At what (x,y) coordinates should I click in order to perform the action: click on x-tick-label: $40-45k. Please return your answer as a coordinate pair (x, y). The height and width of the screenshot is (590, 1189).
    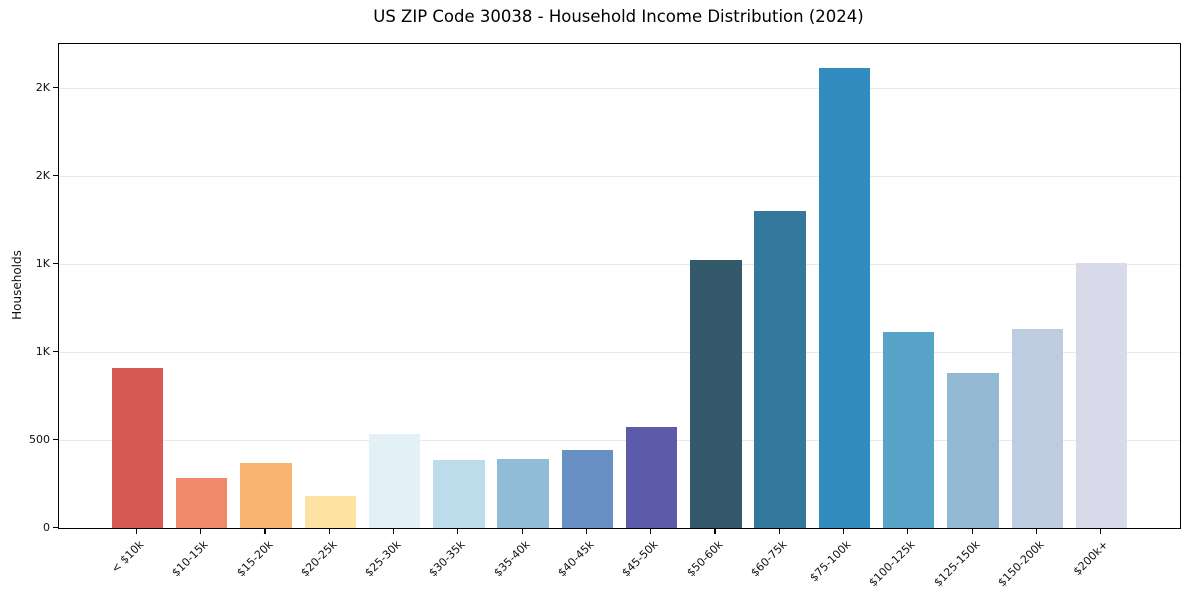
    Looking at the image, I should click on (576, 559).